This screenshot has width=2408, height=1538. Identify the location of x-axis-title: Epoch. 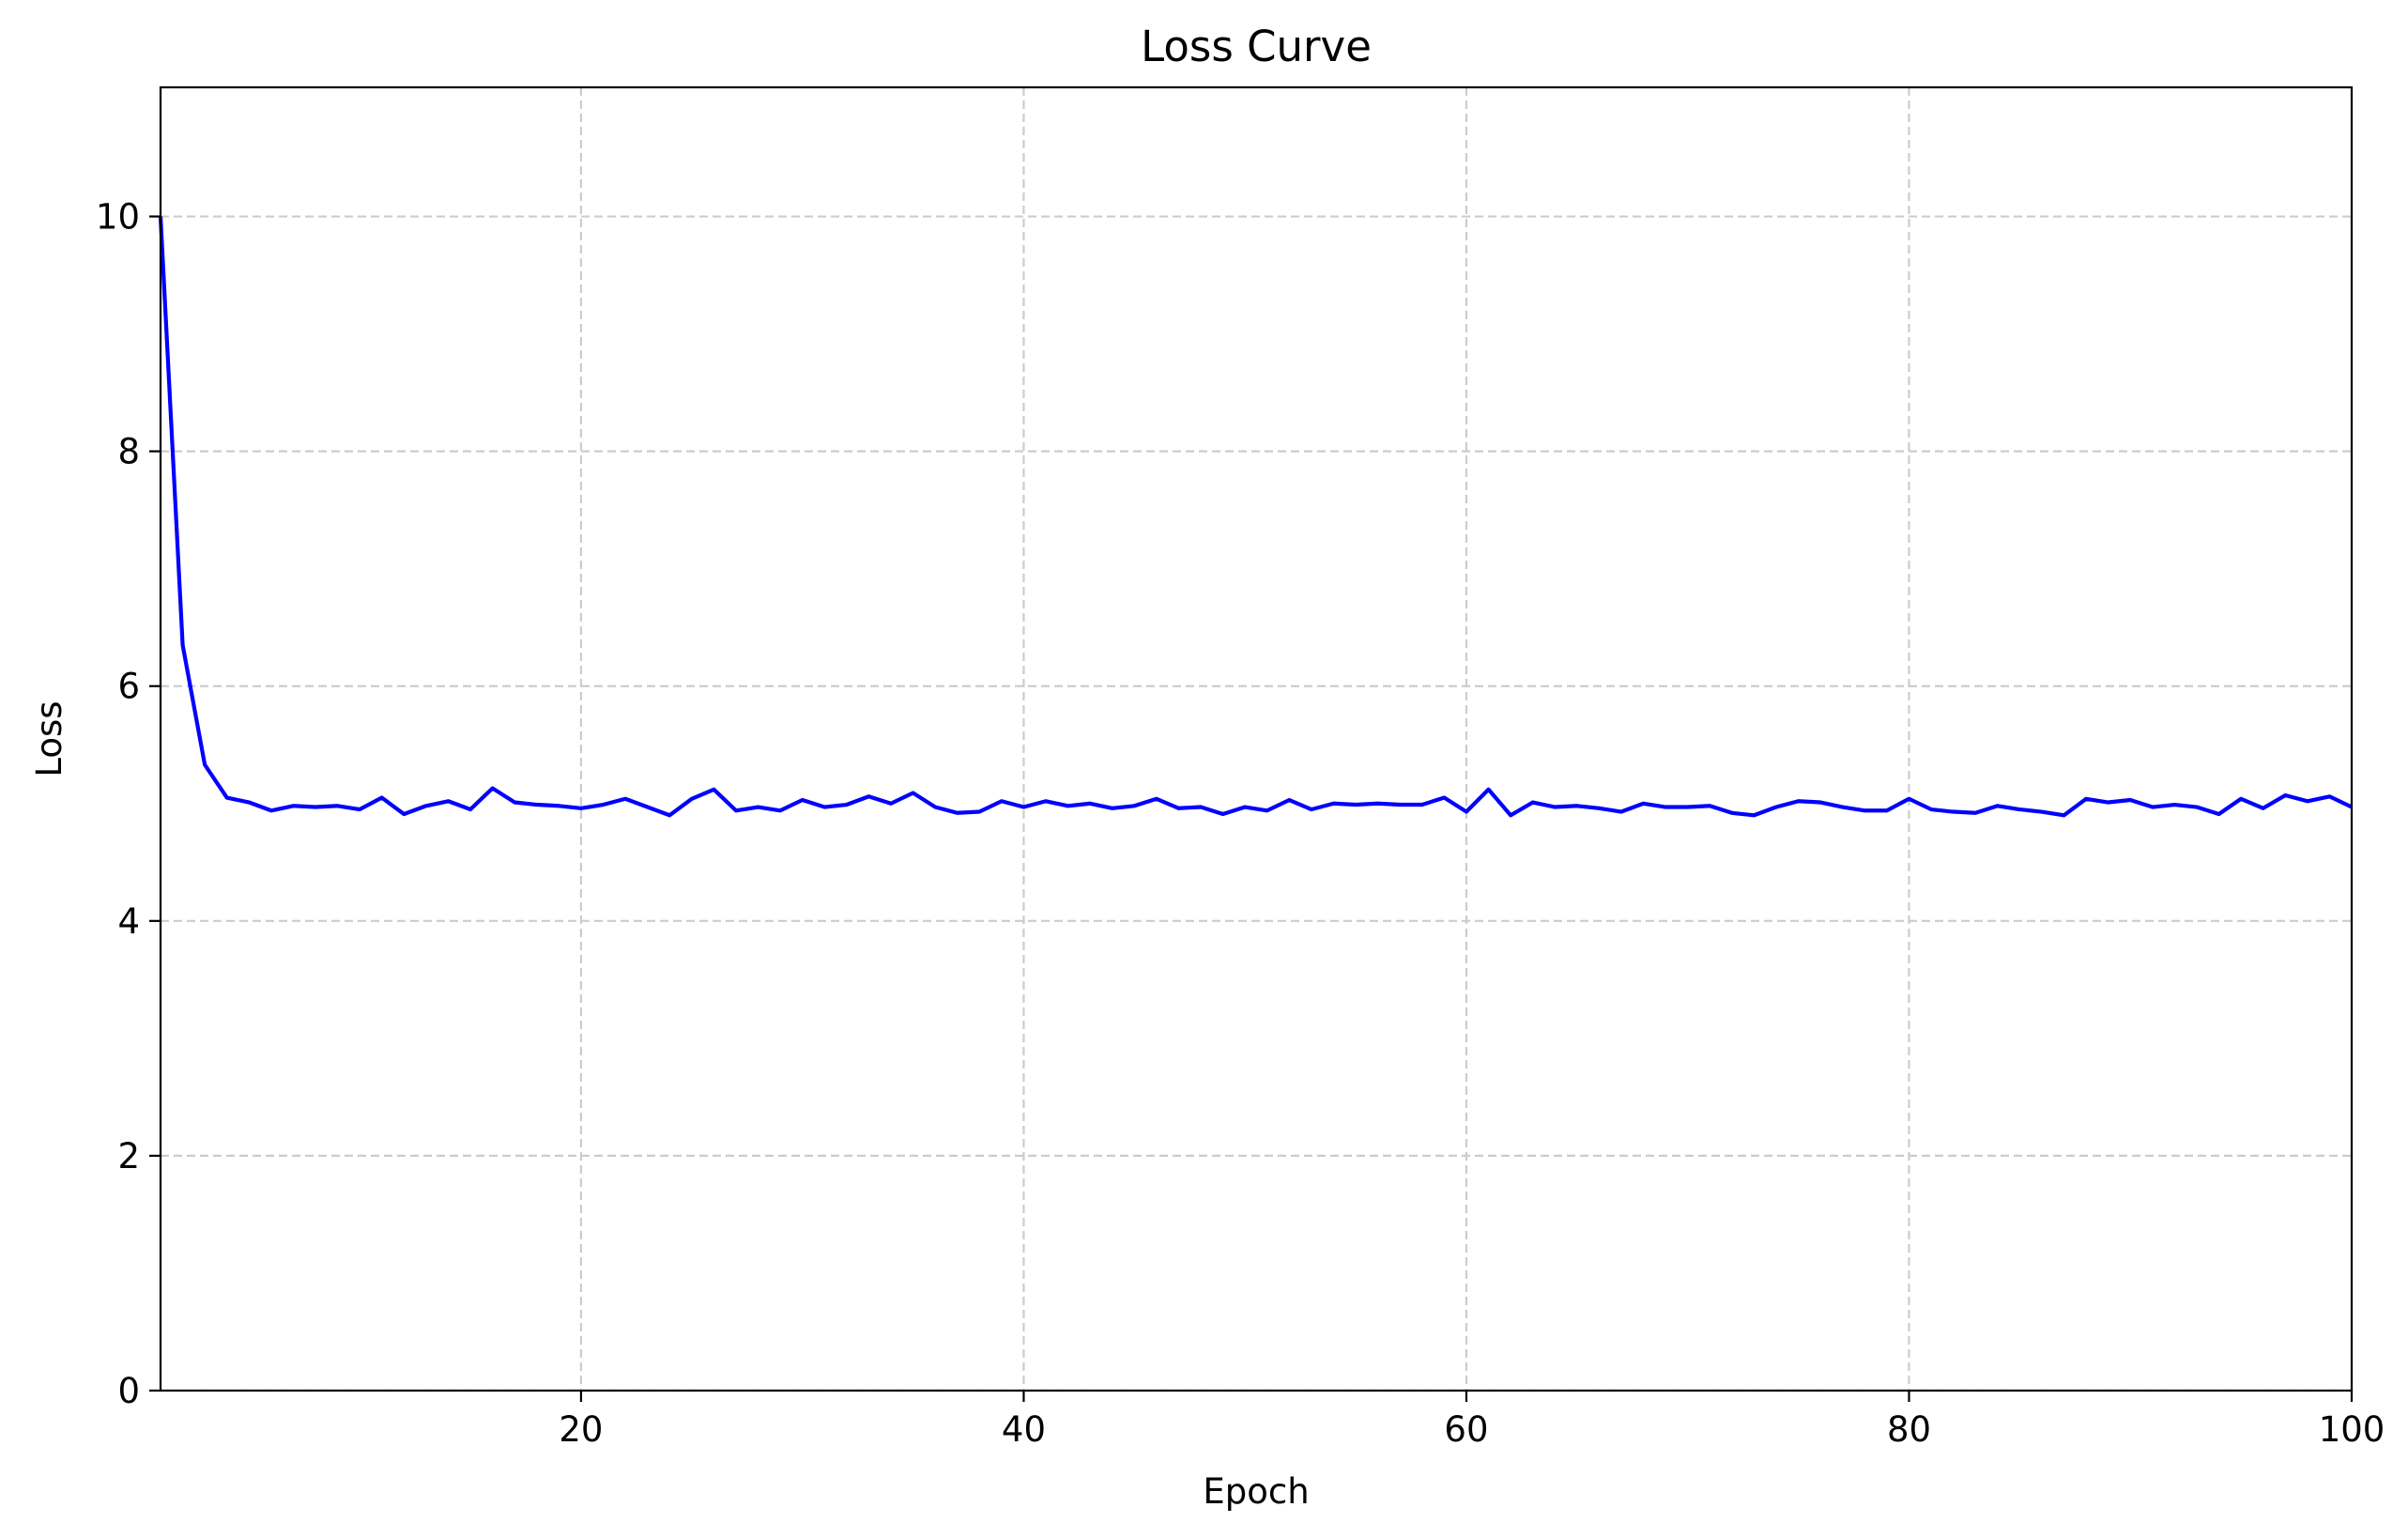
(1256, 1491).